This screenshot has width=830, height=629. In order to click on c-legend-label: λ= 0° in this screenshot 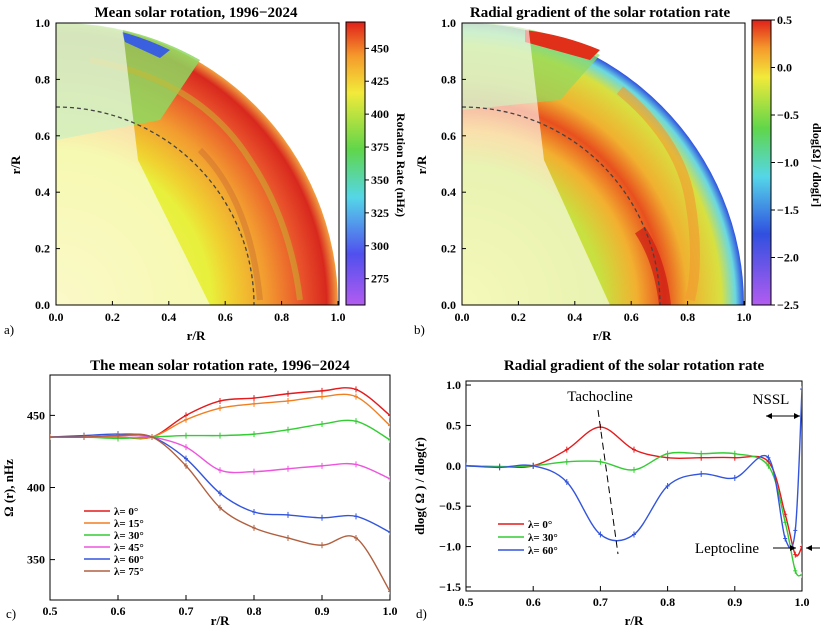, I will do `click(126, 512)`.